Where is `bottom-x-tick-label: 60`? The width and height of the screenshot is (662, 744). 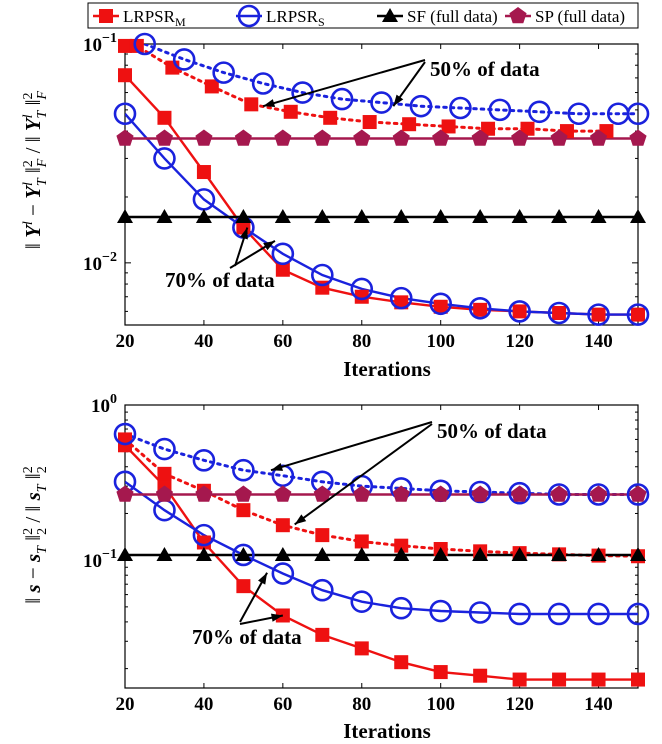
bottom-x-tick-label: 60 is located at coordinates (282, 704).